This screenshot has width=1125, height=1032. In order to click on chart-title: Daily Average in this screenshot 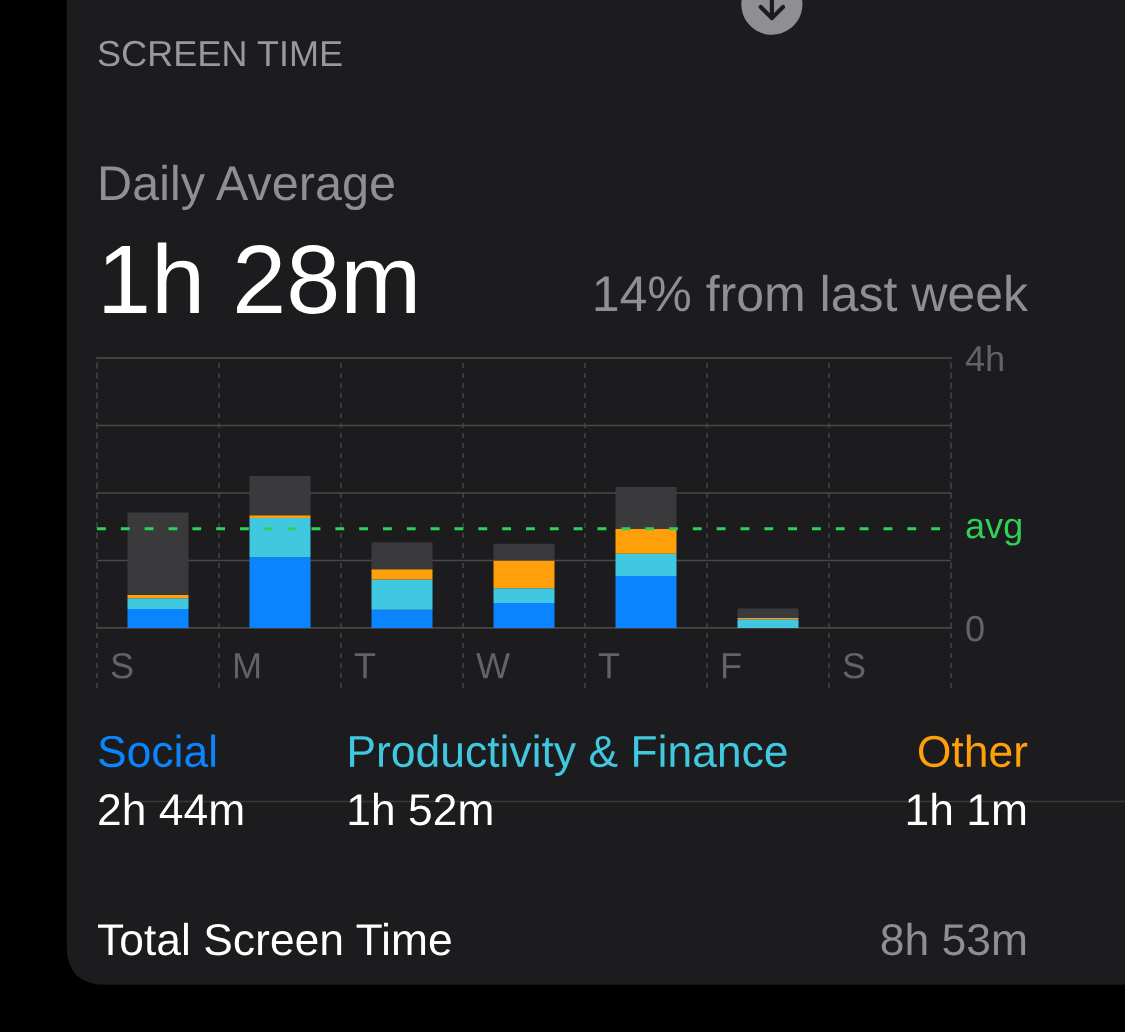, I will do `click(247, 187)`.